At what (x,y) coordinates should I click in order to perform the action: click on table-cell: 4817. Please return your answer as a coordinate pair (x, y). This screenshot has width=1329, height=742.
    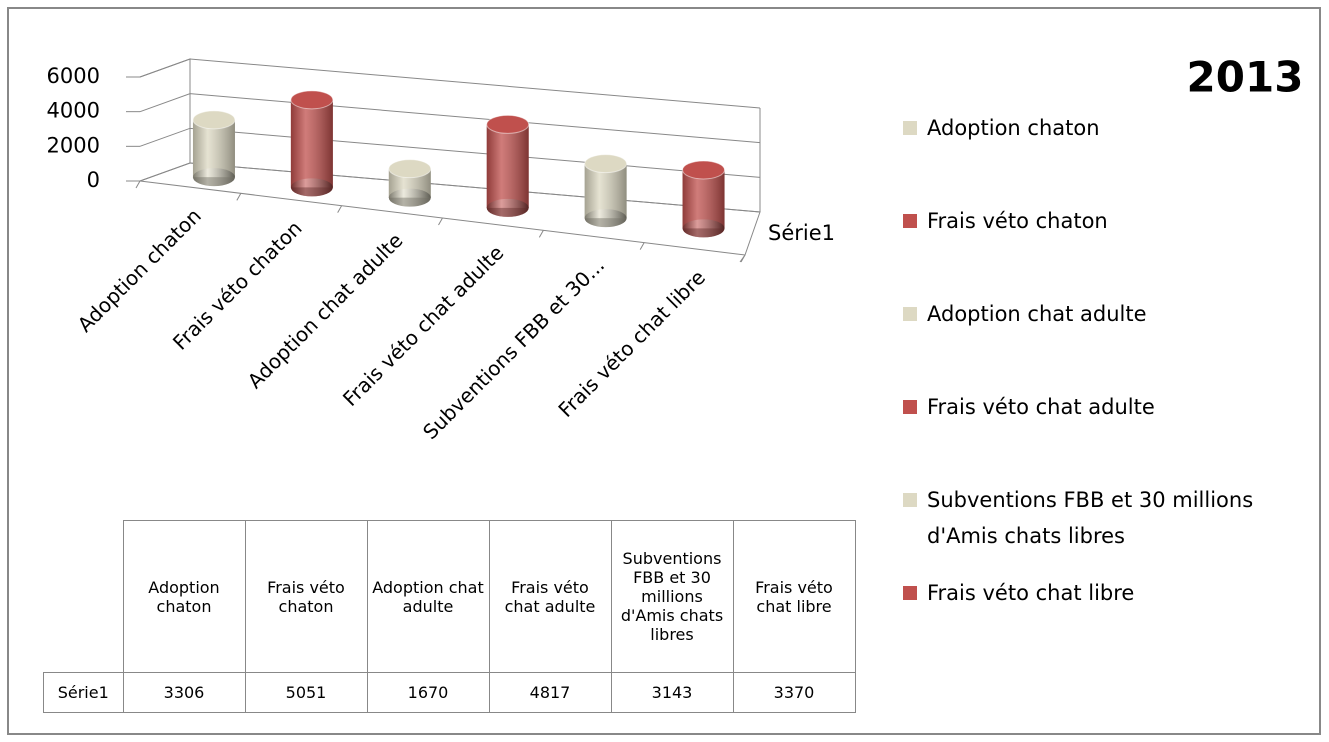
    Looking at the image, I should click on (550, 692).